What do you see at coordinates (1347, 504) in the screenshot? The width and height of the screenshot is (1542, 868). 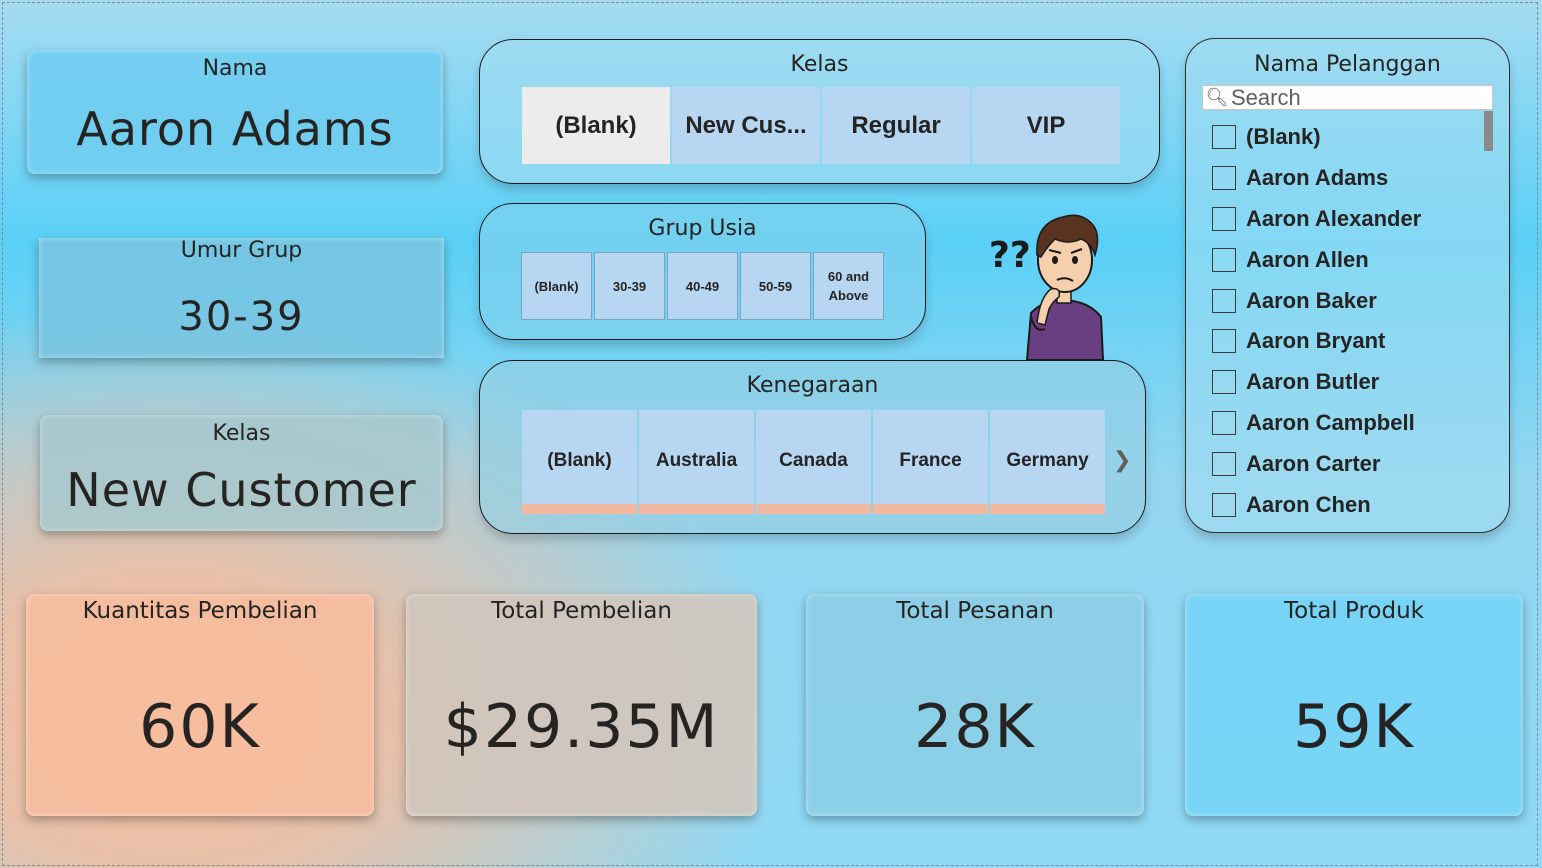 I see `list-item: Aaron Chen` at bounding box center [1347, 504].